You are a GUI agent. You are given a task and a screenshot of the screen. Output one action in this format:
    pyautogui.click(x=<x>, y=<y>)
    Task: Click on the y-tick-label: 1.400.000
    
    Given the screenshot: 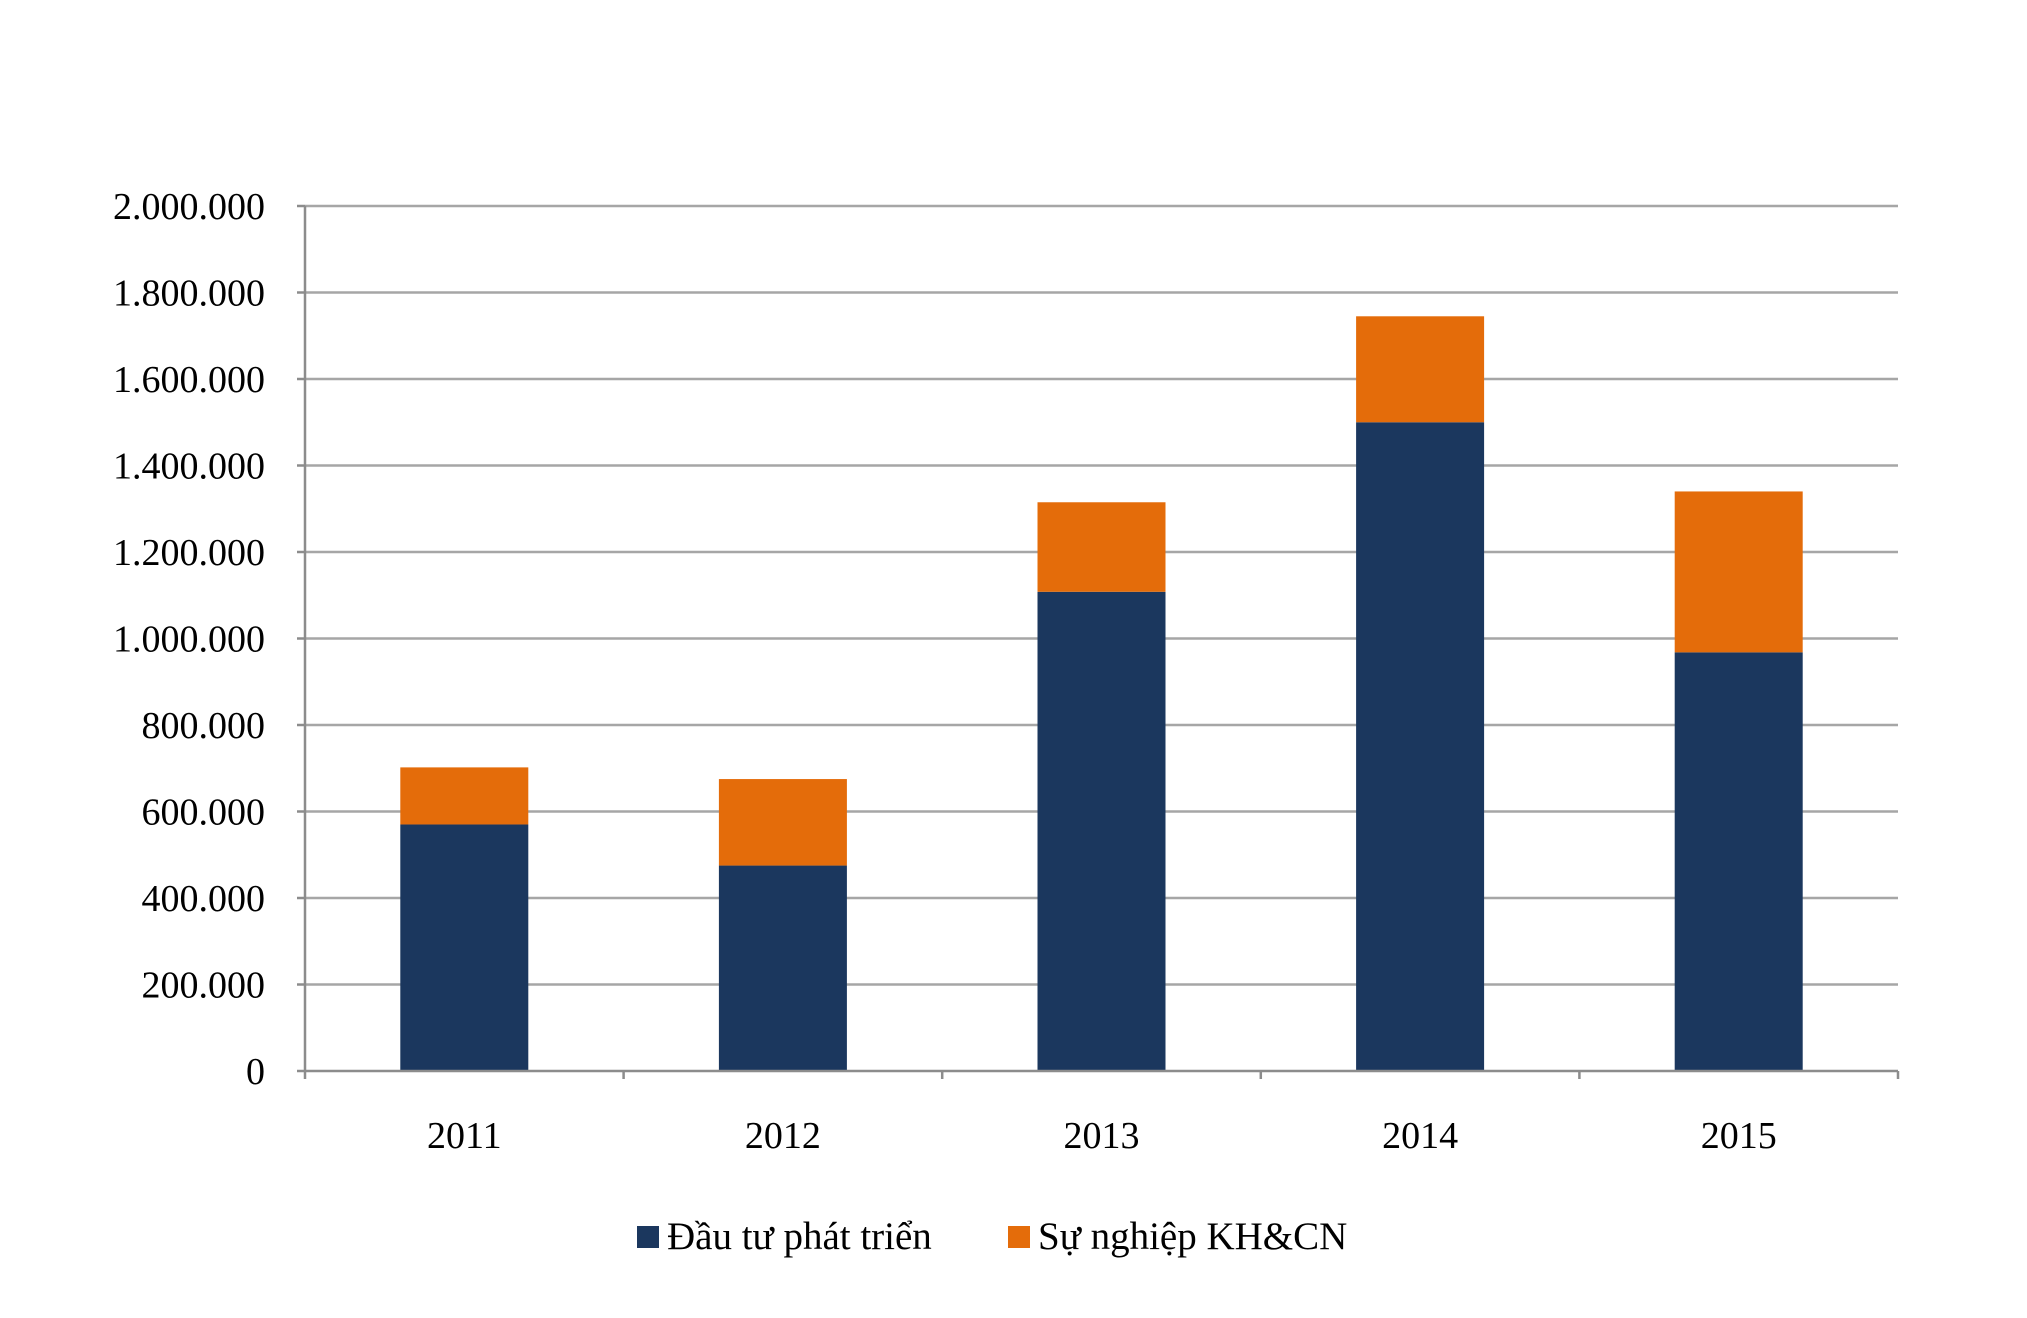 What is the action you would take?
    pyautogui.click(x=189, y=467)
    